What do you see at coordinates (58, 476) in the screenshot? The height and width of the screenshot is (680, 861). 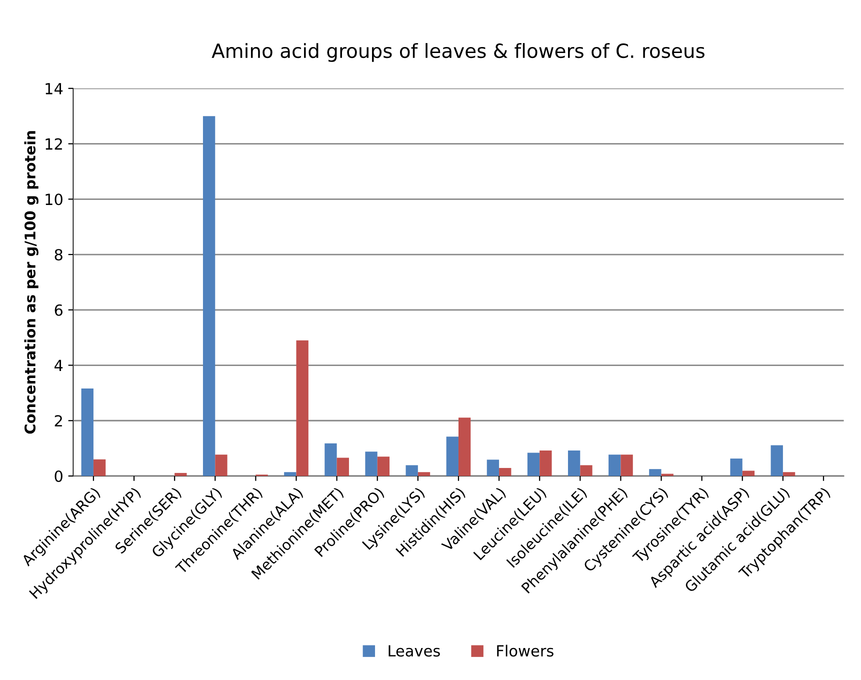 I see `y-tick-label: 0` at bounding box center [58, 476].